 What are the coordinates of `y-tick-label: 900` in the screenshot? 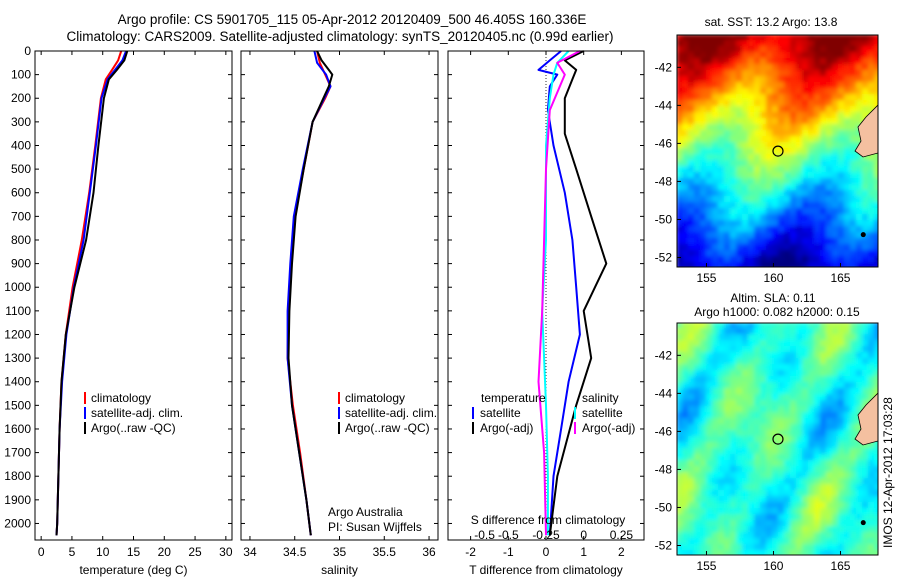 It's located at (21, 264).